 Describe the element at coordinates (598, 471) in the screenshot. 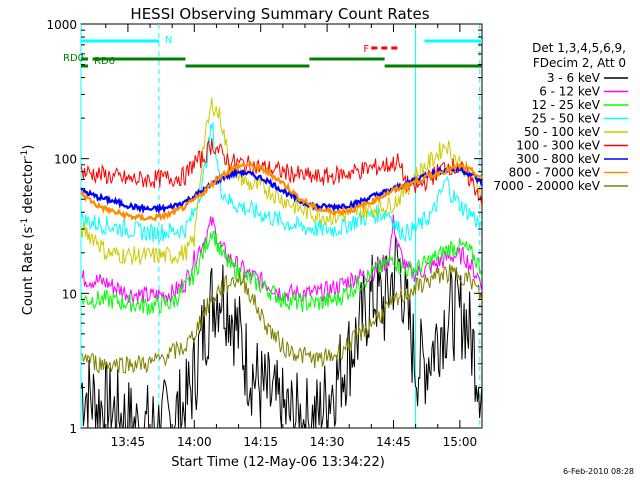

I see `footer-timestamp: 6-Feb-2010 08:28` at that location.